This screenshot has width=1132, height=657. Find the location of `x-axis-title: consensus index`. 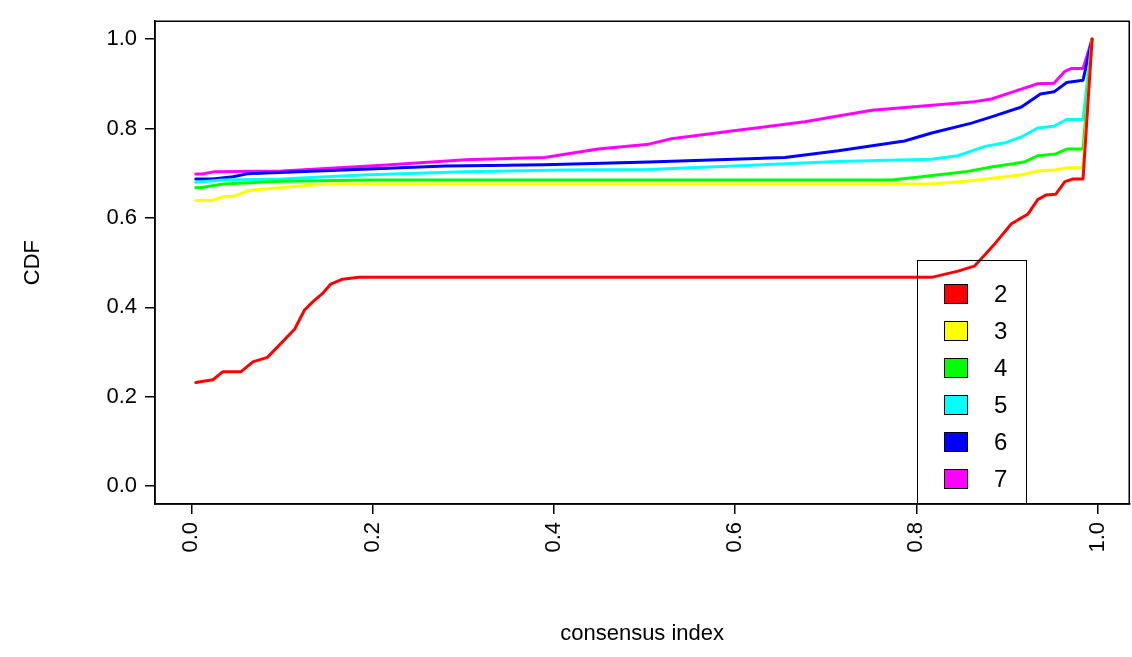

x-axis-title: consensus index is located at coordinates (642, 632).